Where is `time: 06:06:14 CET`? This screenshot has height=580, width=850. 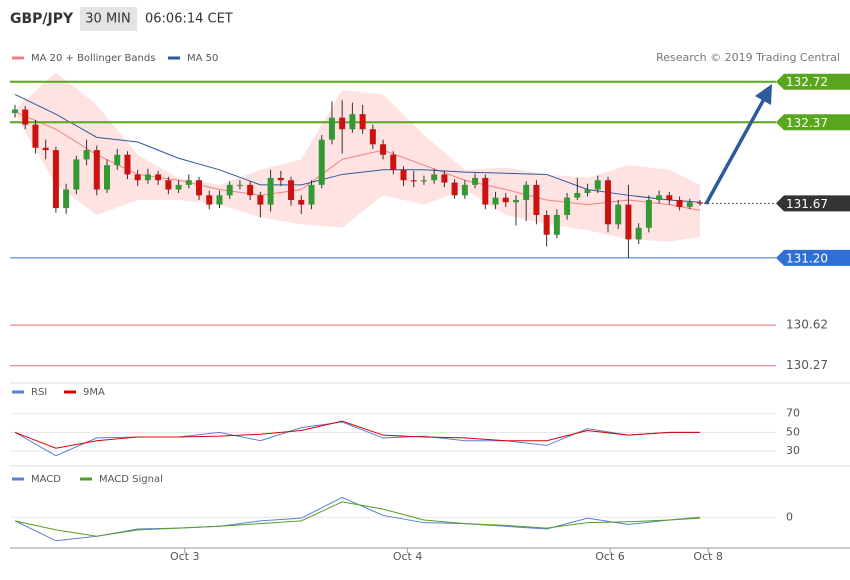 time: 06:06:14 CET is located at coordinates (189, 19).